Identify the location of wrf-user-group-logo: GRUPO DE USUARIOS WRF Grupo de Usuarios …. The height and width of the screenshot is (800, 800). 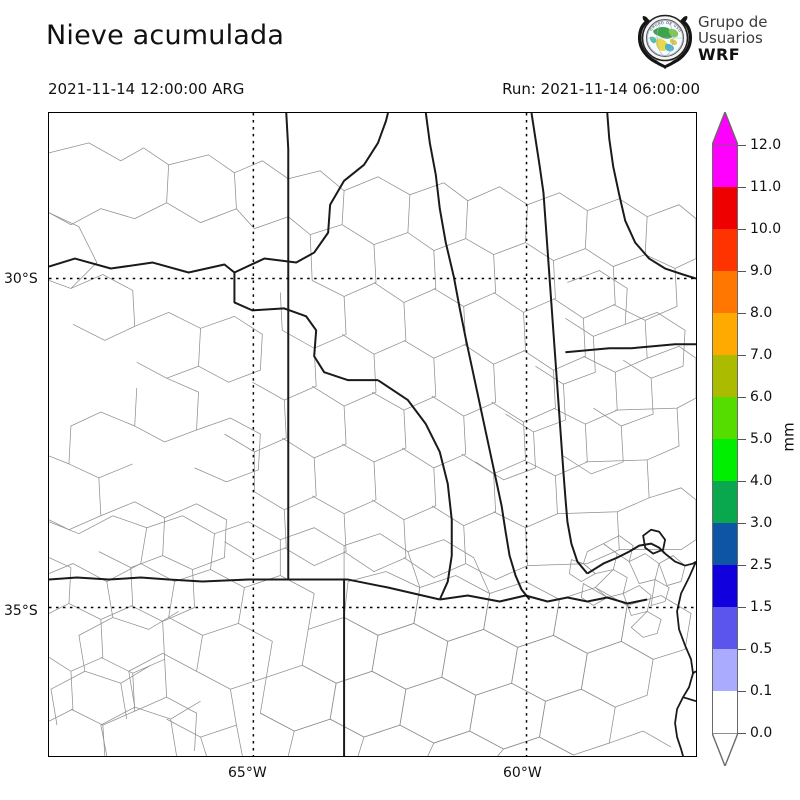
(716, 42).